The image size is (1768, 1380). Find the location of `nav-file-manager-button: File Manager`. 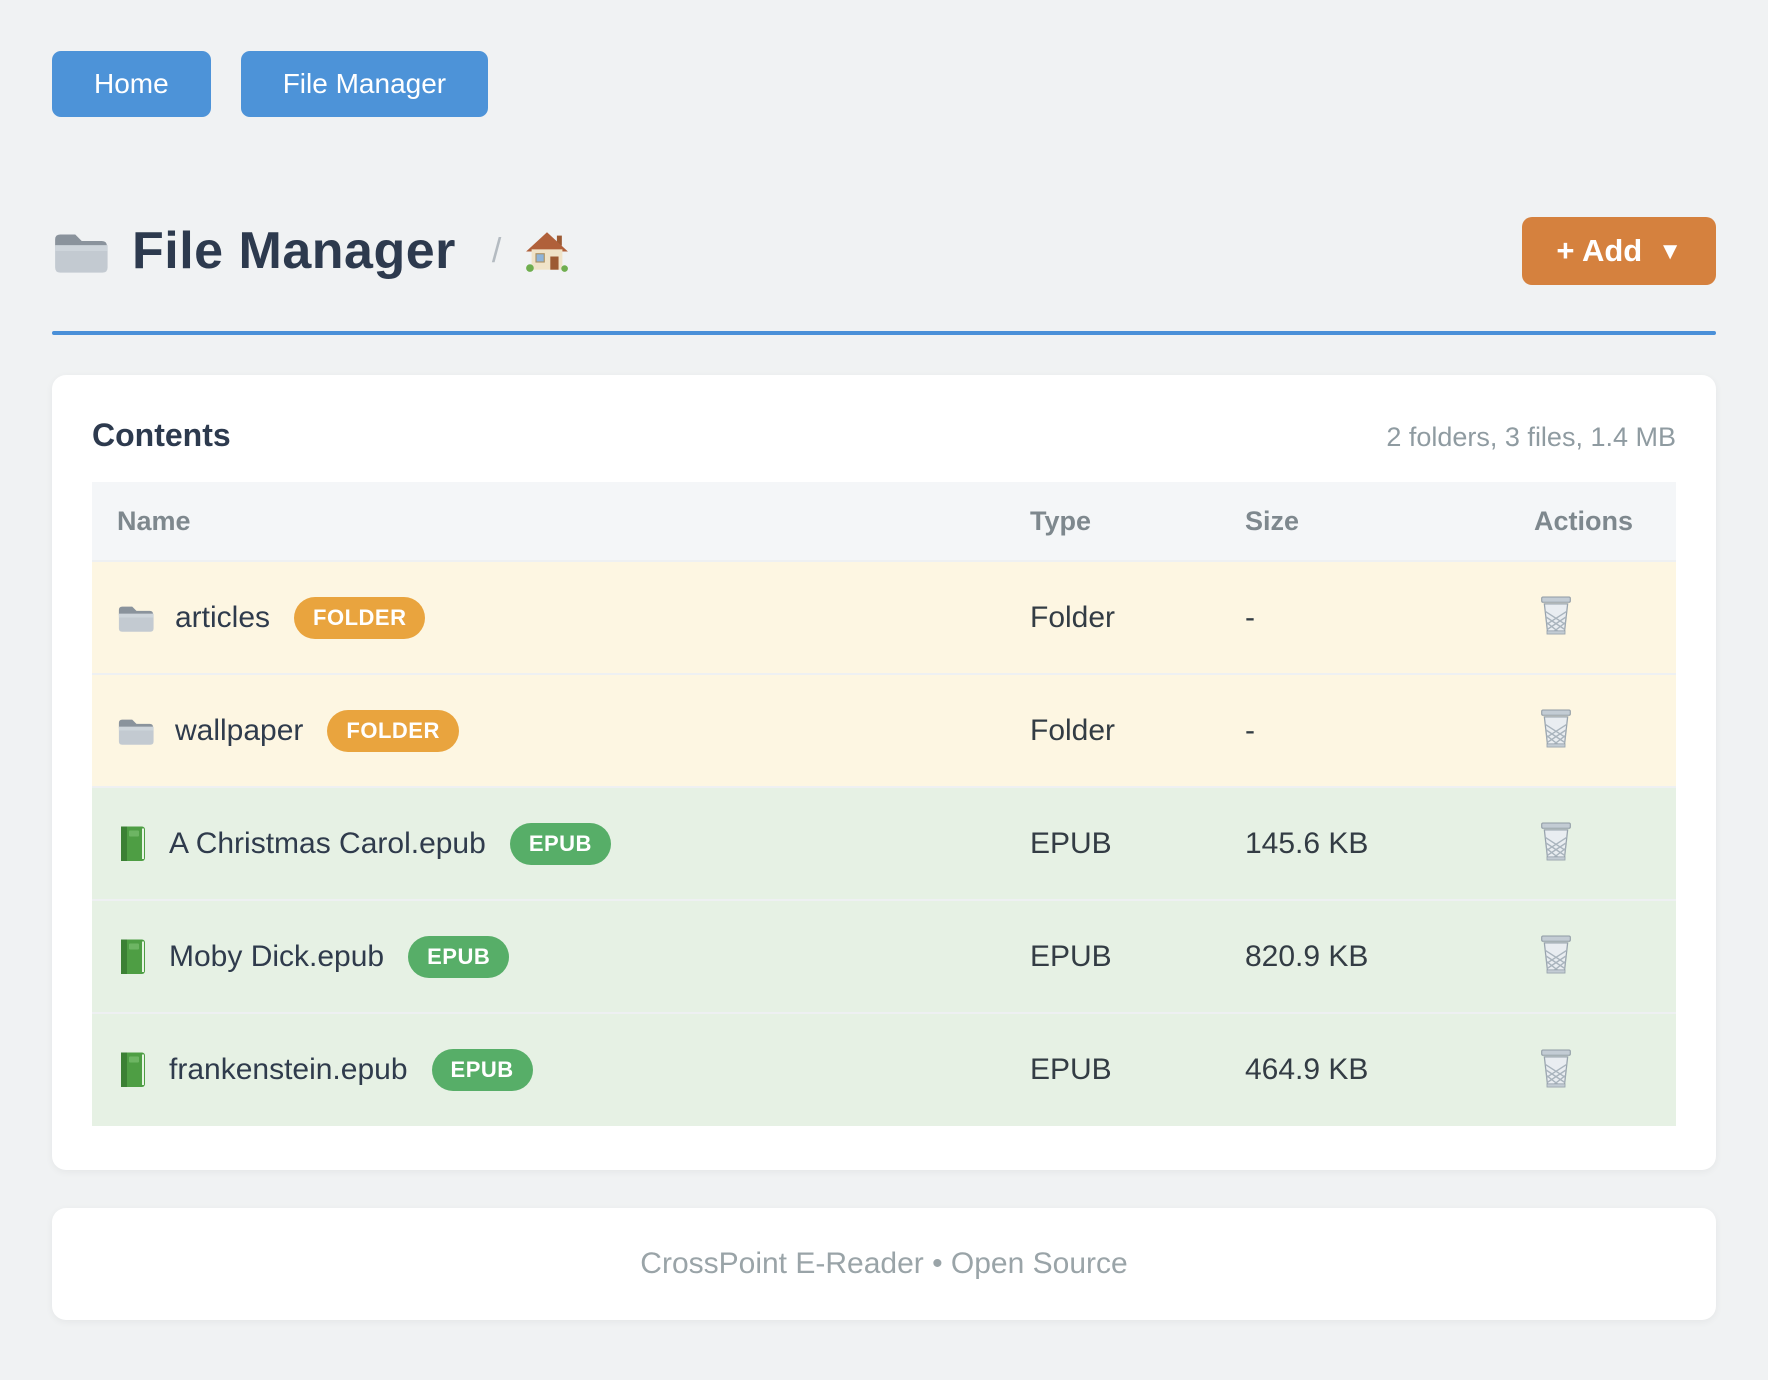

nav-file-manager-button: File Manager is located at coordinates (364, 84).